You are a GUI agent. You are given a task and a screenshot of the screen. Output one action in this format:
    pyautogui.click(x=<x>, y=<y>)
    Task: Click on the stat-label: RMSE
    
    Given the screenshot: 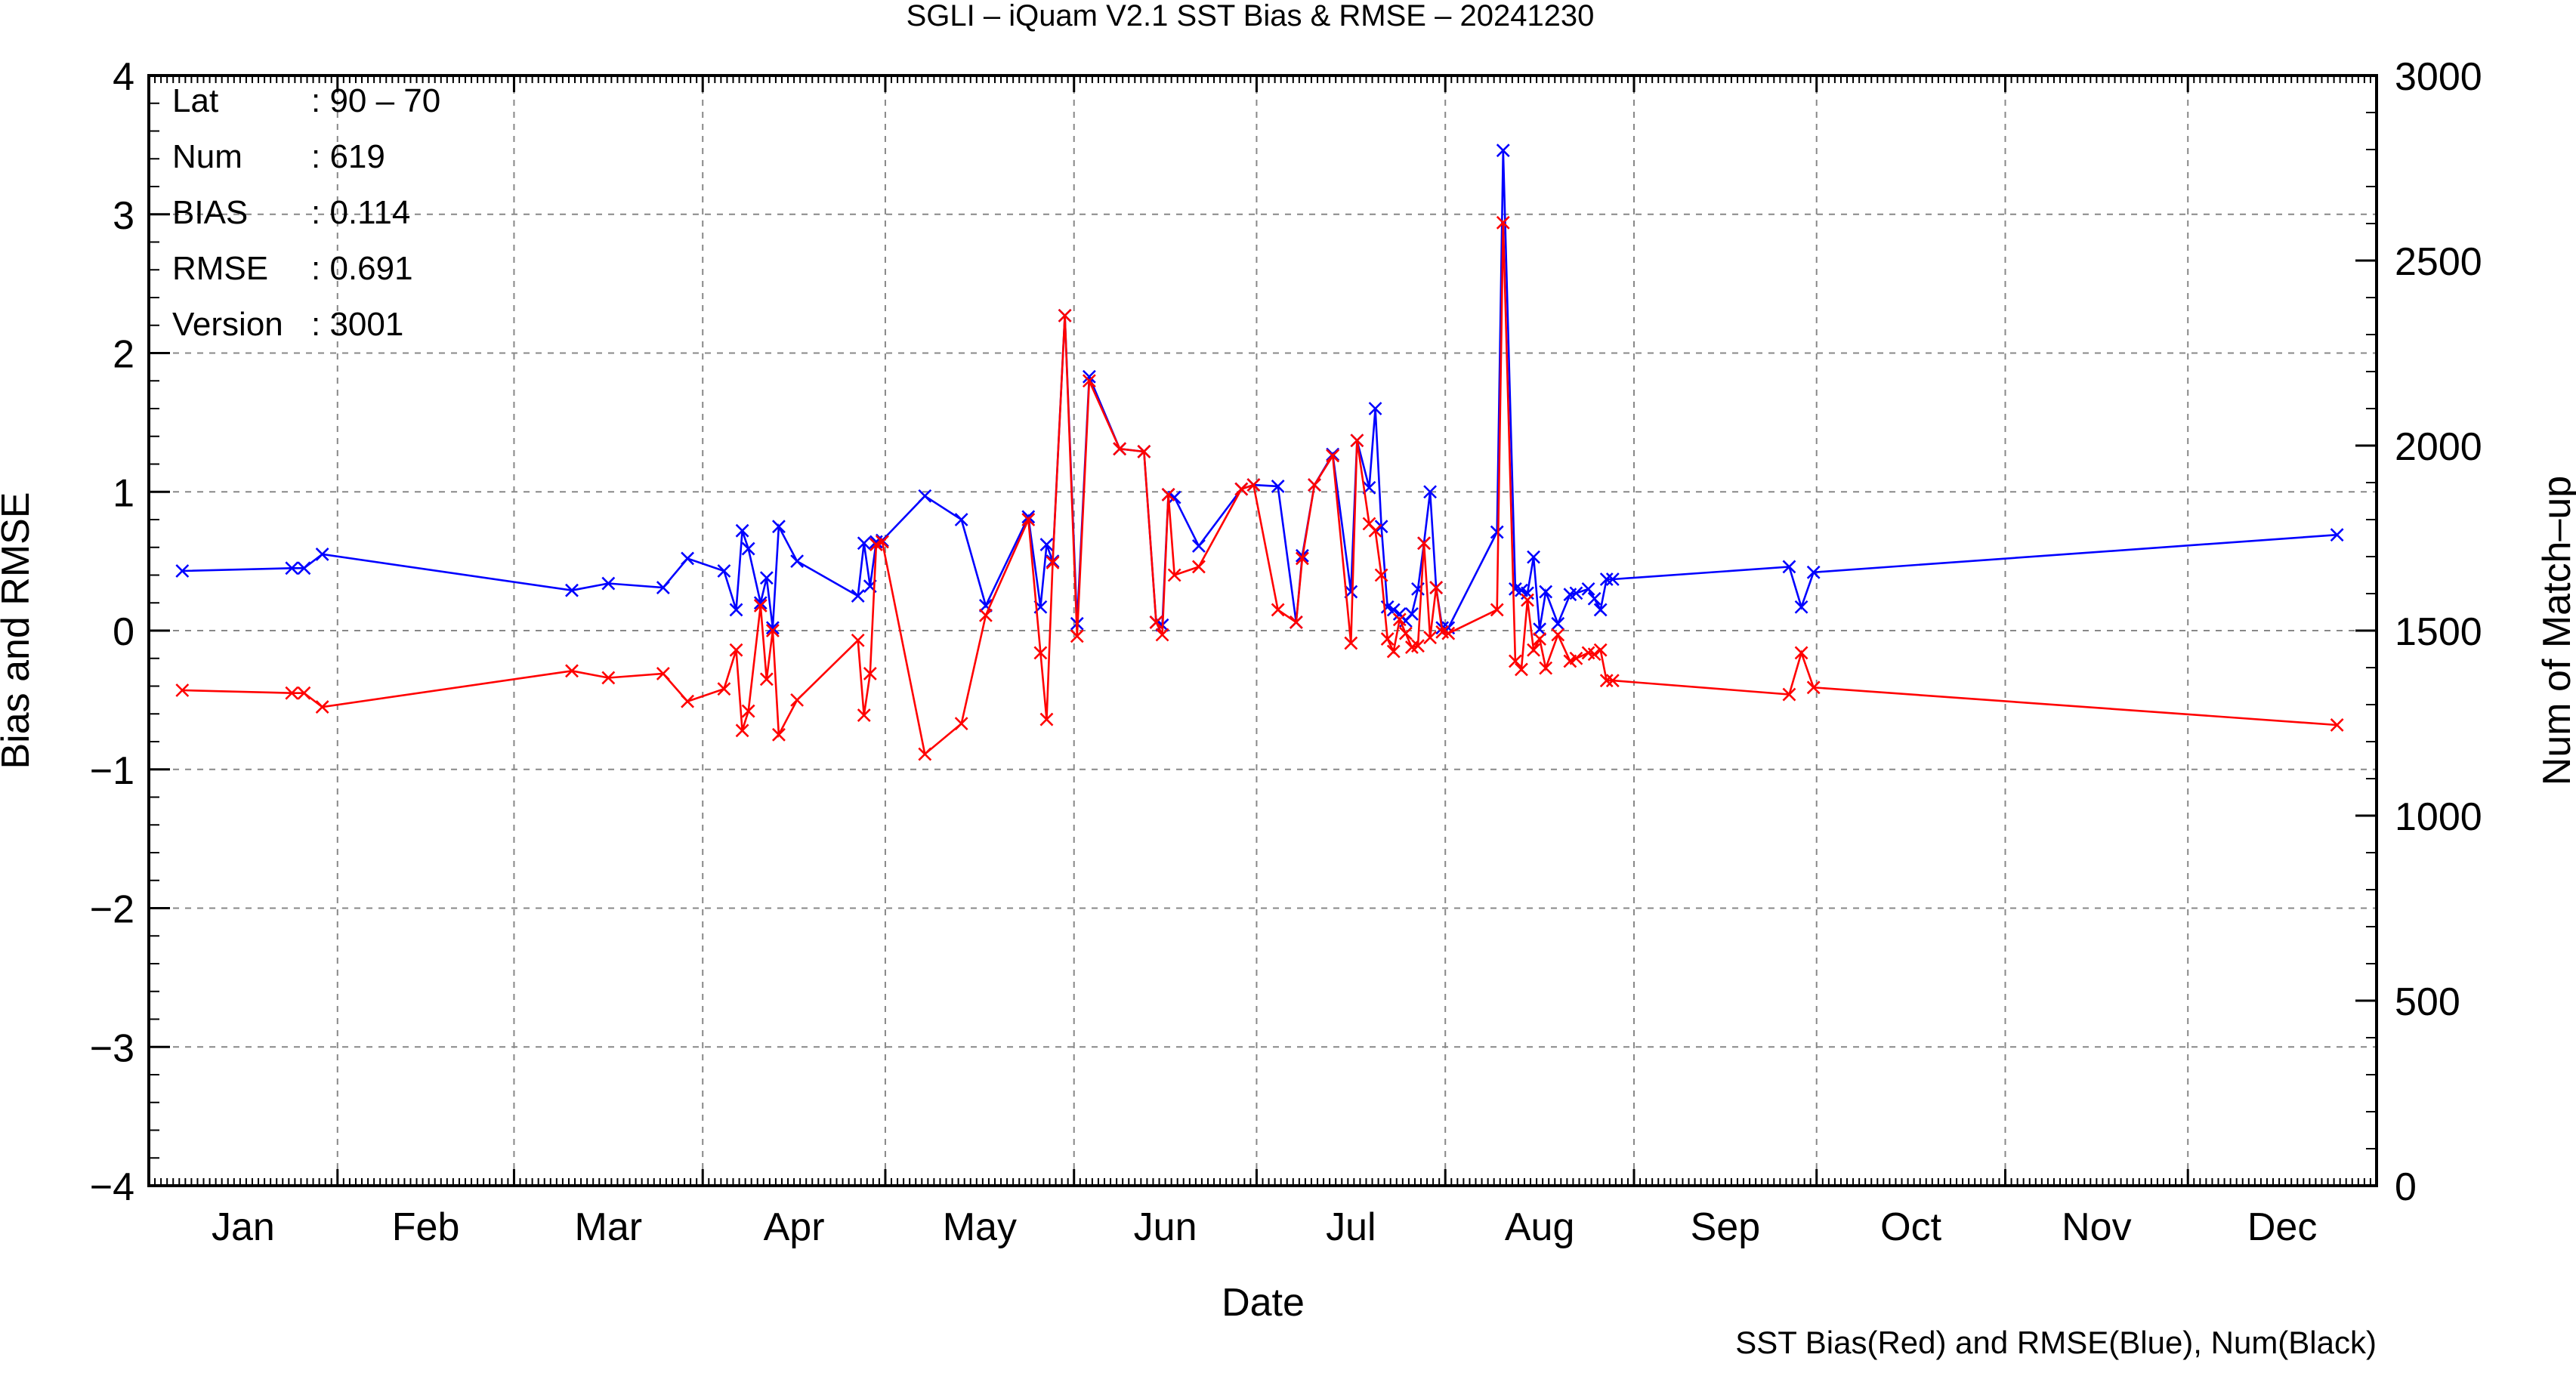 What is the action you would take?
    pyautogui.click(x=220, y=268)
    